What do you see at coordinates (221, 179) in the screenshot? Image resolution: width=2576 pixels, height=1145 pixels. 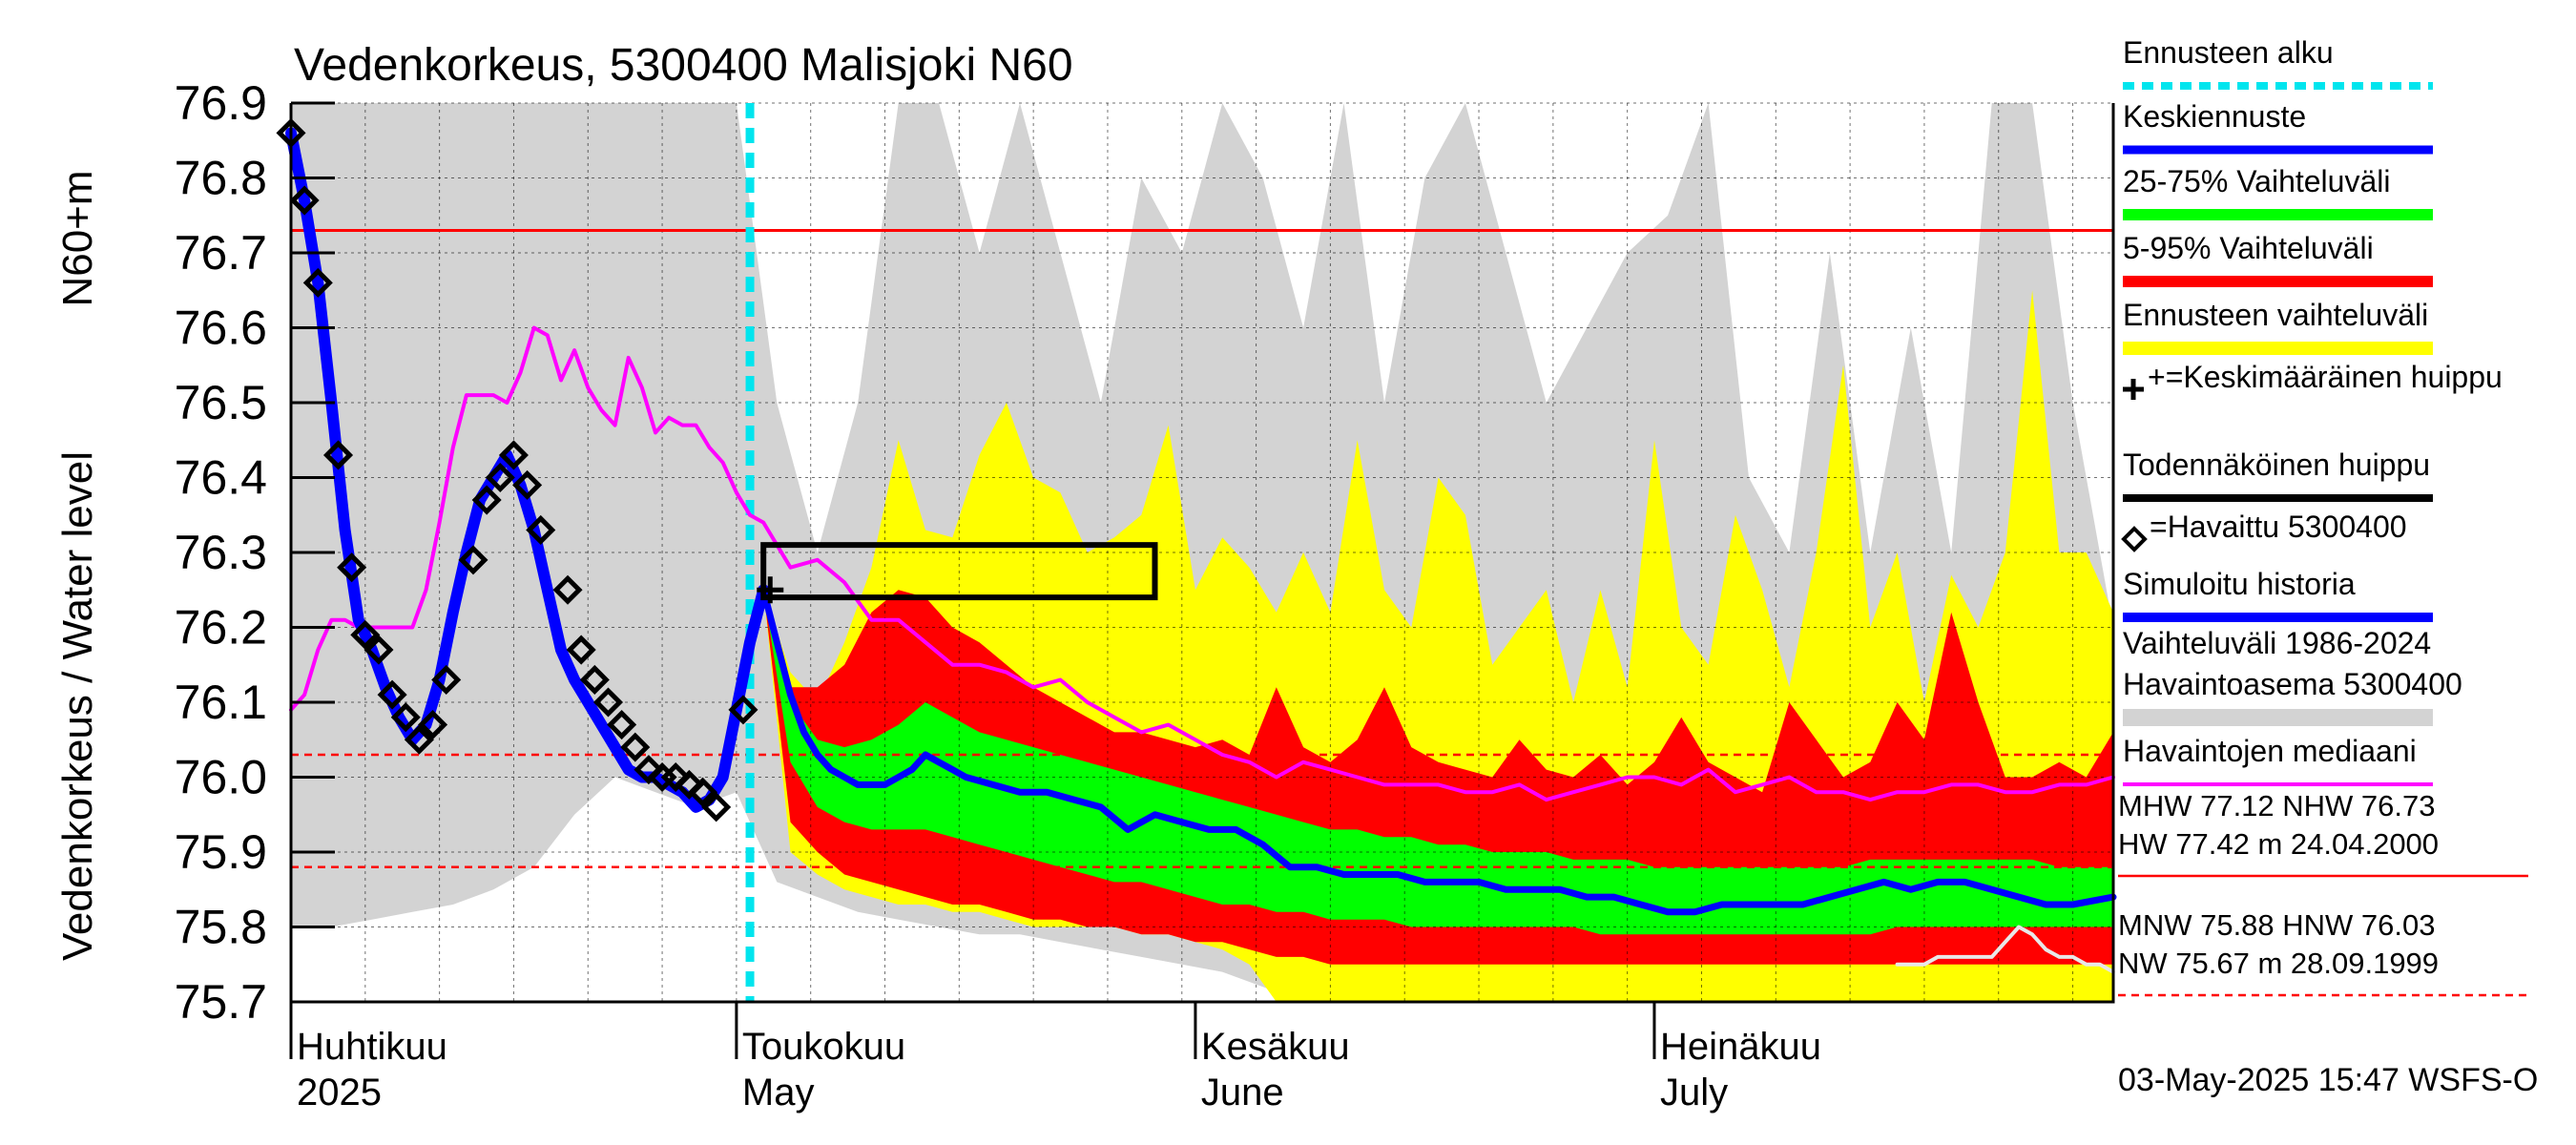 I see `y-tick-label: 76.8` at bounding box center [221, 179].